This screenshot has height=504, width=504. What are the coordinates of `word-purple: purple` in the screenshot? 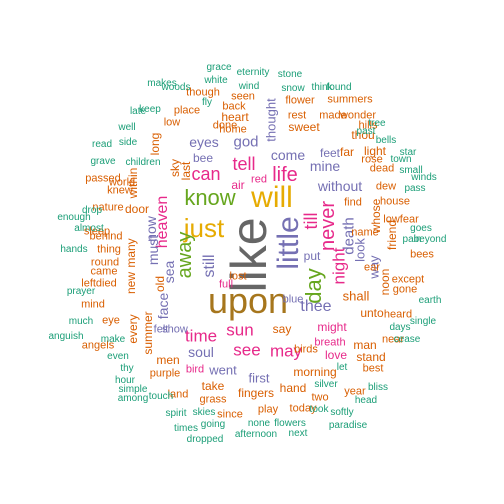 It's located at (165, 373).